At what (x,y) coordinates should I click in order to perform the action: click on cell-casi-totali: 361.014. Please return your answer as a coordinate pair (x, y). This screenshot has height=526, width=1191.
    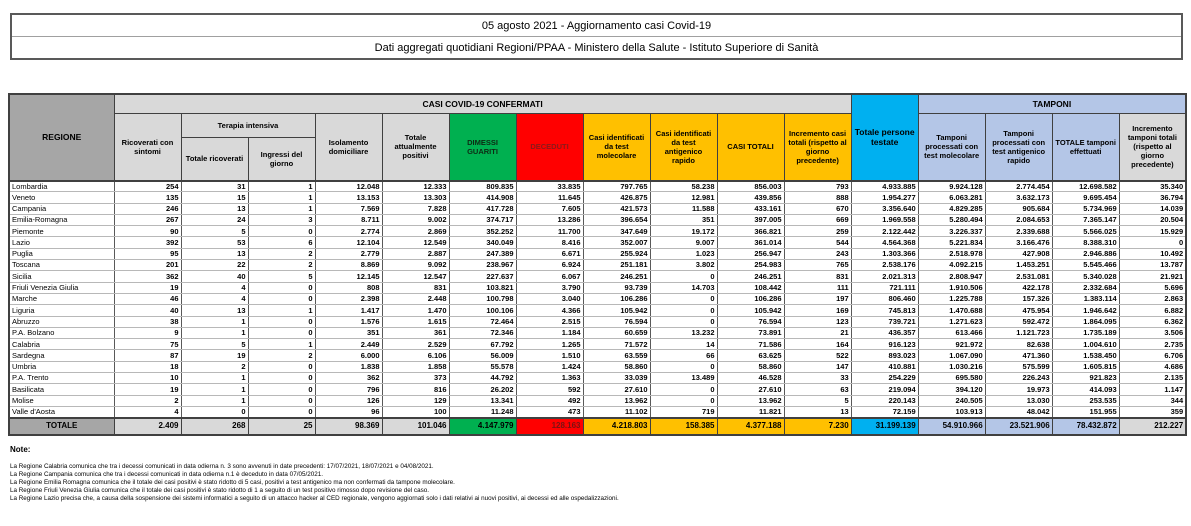
    Looking at the image, I should click on (750, 242).